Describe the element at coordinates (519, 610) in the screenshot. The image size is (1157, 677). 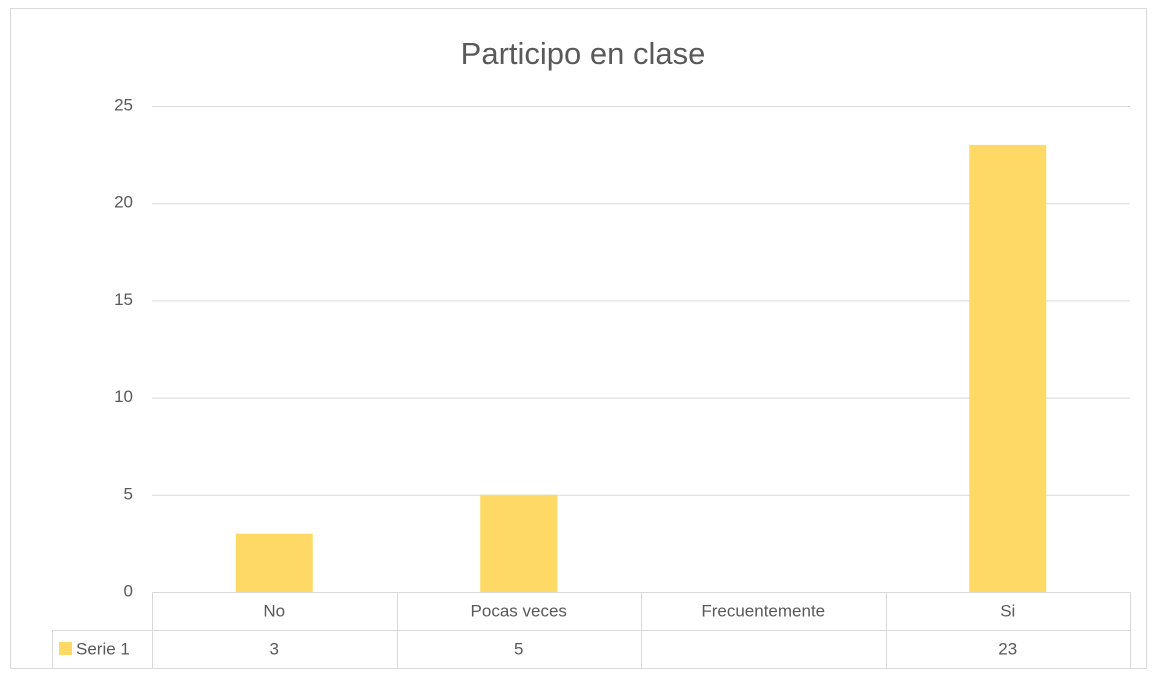
I see `x-tick-label: Pocas veces` at that location.